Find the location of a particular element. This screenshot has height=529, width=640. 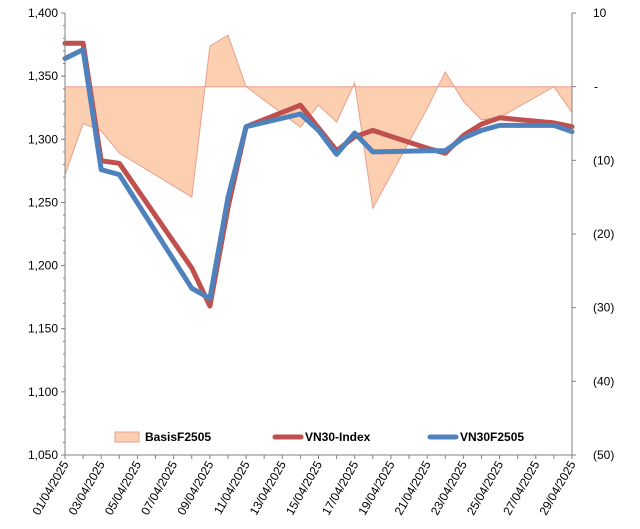

y-right-tick-label: (40) is located at coordinates (603, 381).